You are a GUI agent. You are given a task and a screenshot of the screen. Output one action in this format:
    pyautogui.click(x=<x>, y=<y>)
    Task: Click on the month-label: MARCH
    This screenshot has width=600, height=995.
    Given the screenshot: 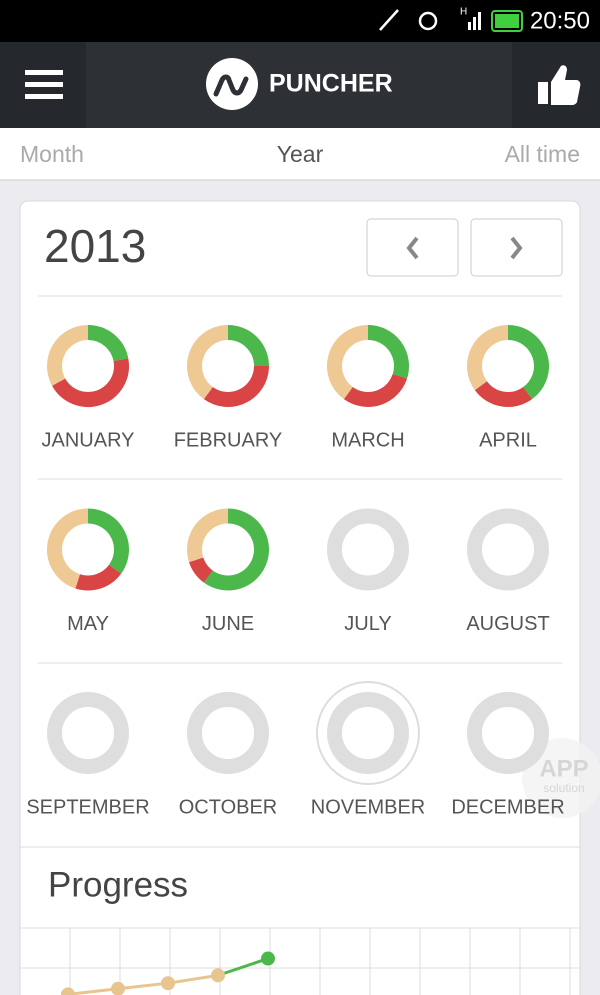 What is the action you would take?
    pyautogui.click(x=367, y=440)
    